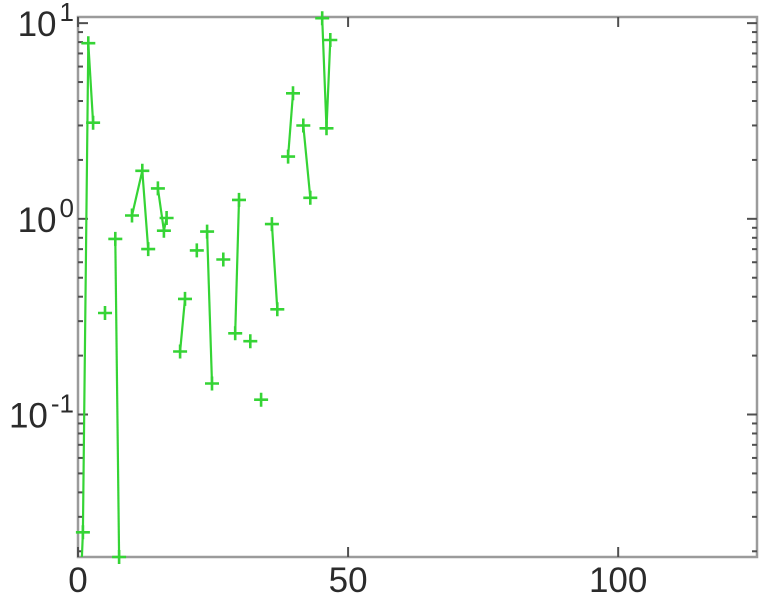 The width and height of the screenshot is (760, 600). Describe the element at coordinates (46, 22) in the screenshot. I see `y-tick-label: 10 1` at that location.